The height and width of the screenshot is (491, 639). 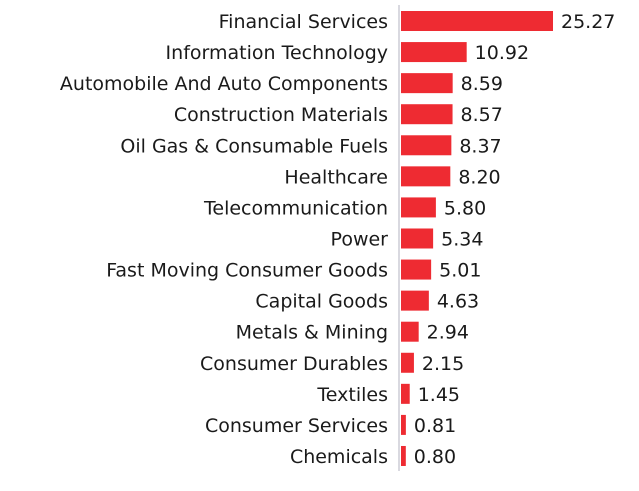 What do you see at coordinates (482, 84) in the screenshot?
I see `value-label: 8.59` at bounding box center [482, 84].